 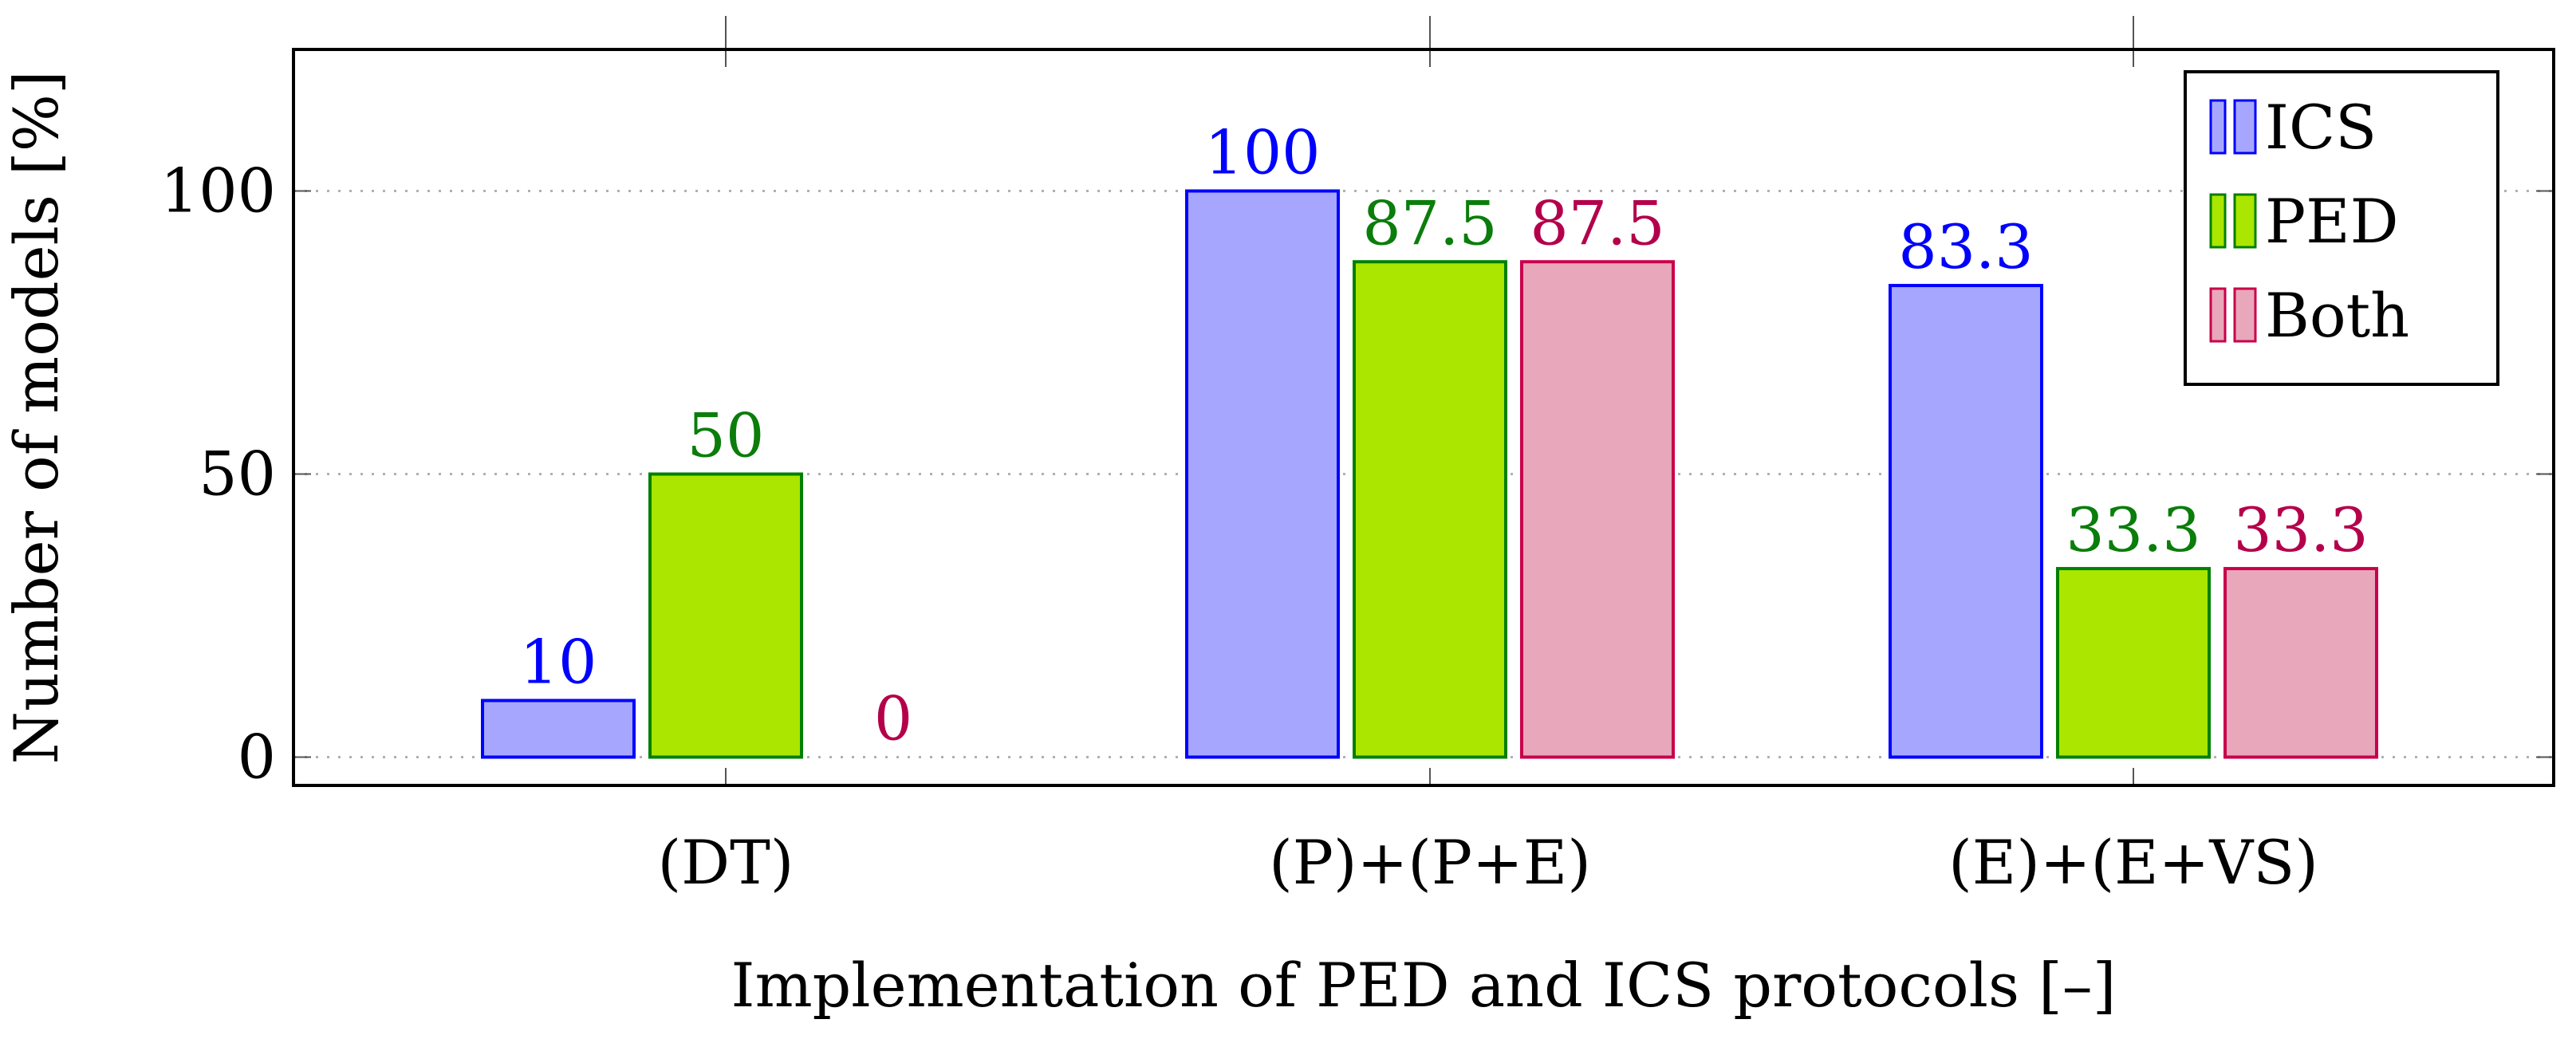 What do you see at coordinates (726, 435) in the screenshot?
I see `data-label-ped-0: 50` at bounding box center [726, 435].